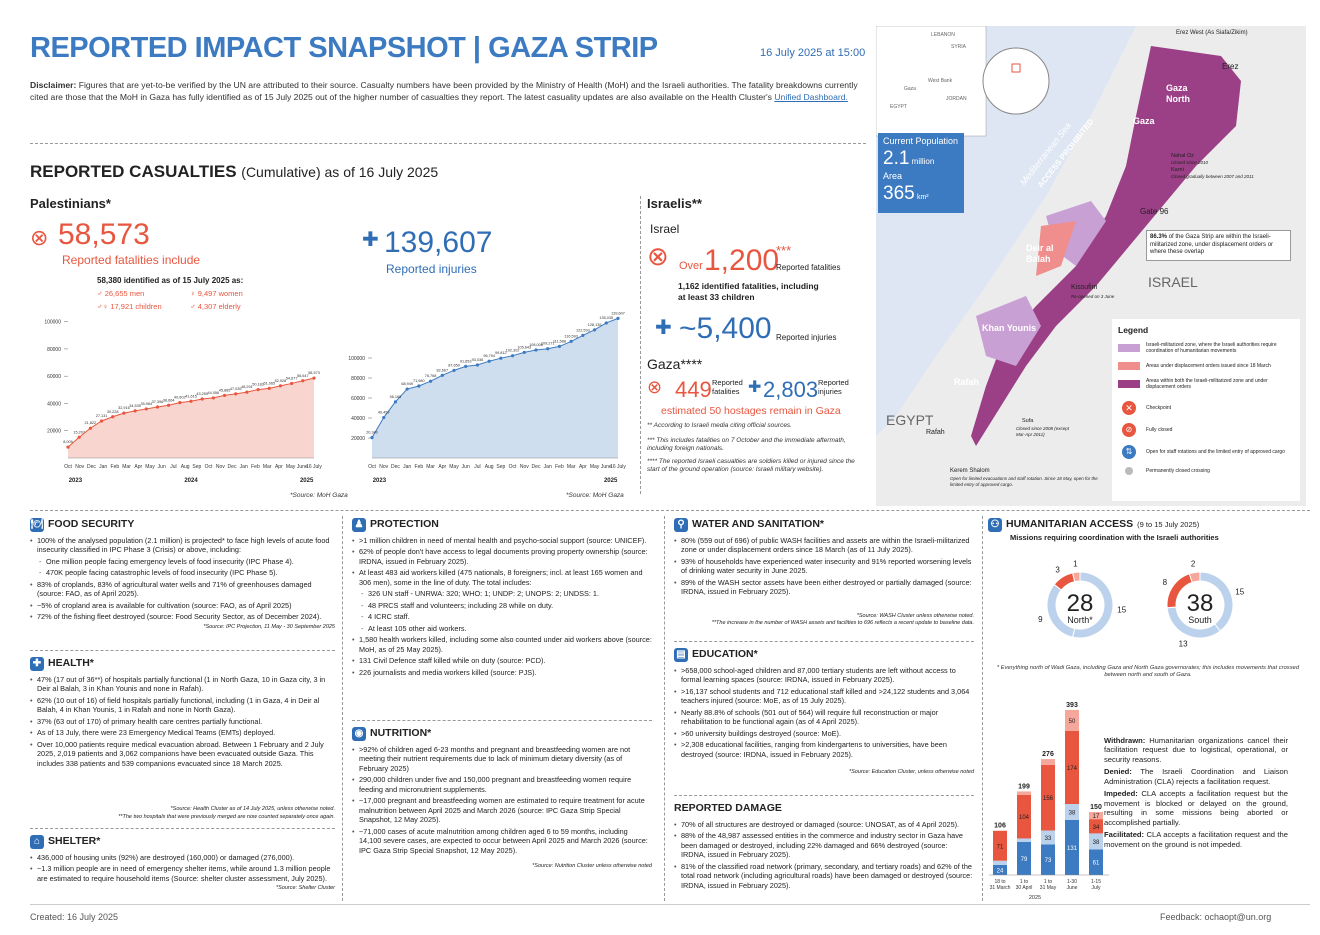  I want to click on legend-swatch, so click(1129, 366).